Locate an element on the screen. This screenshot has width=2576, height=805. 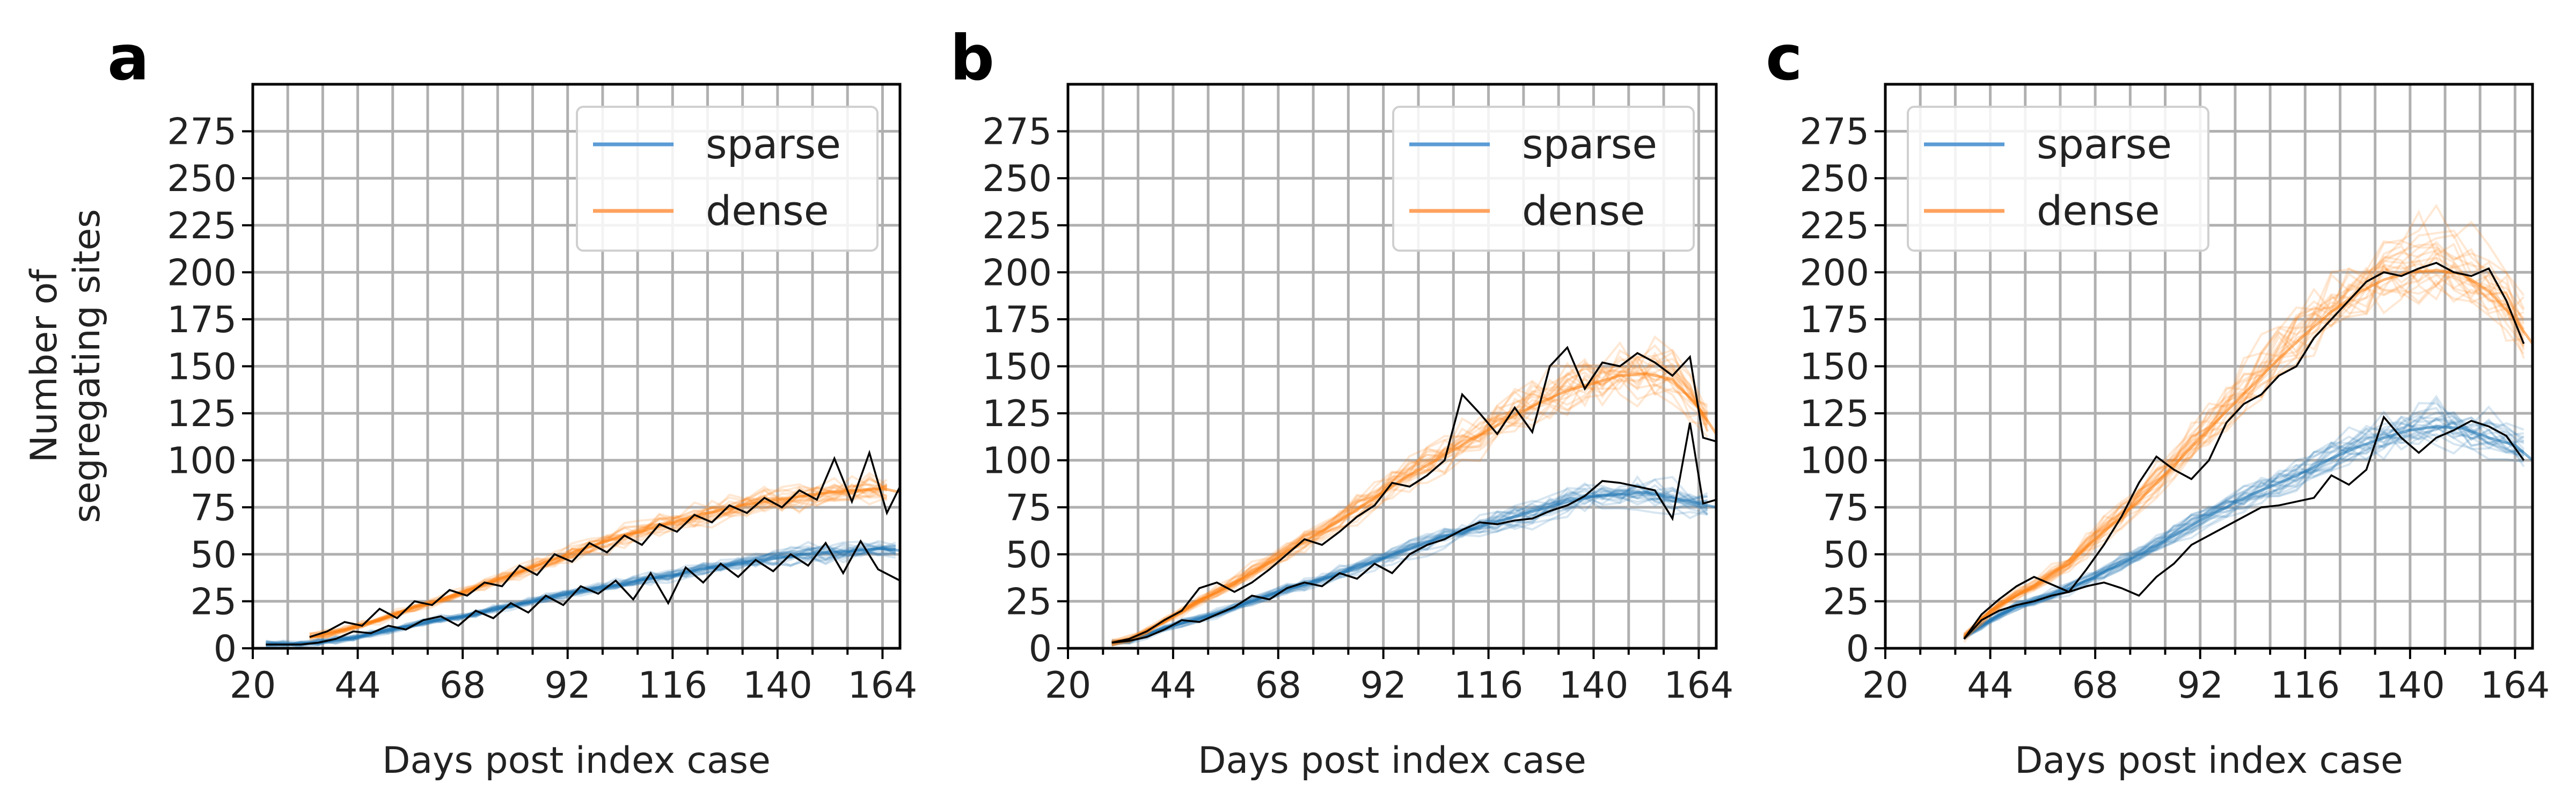
legend: sparse dense is located at coordinates (2058, 179).